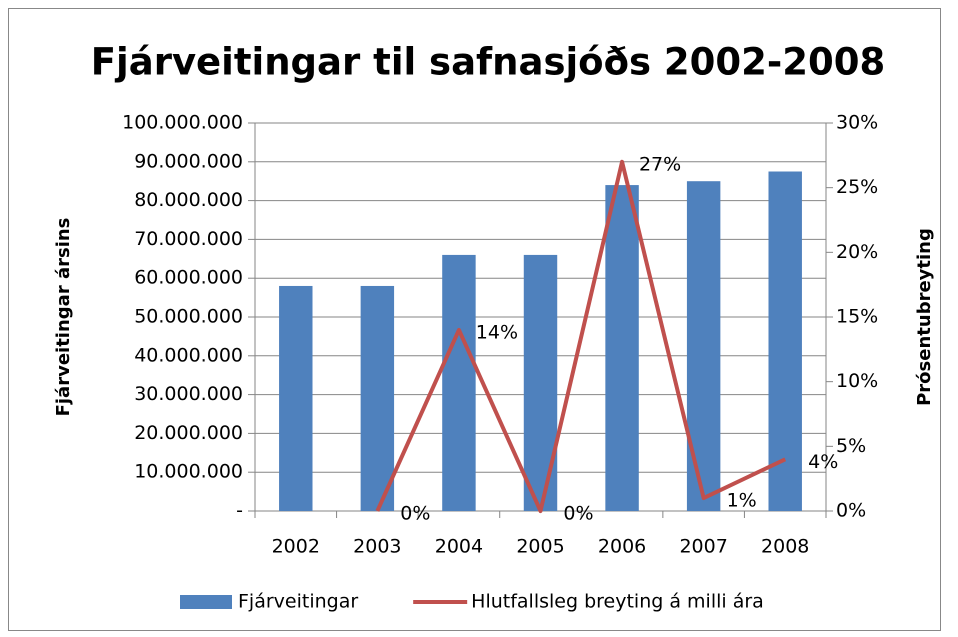  What do you see at coordinates (660, 164) in the screenshot?
I see `data-label: 27%` at bounding box center [660, 164].